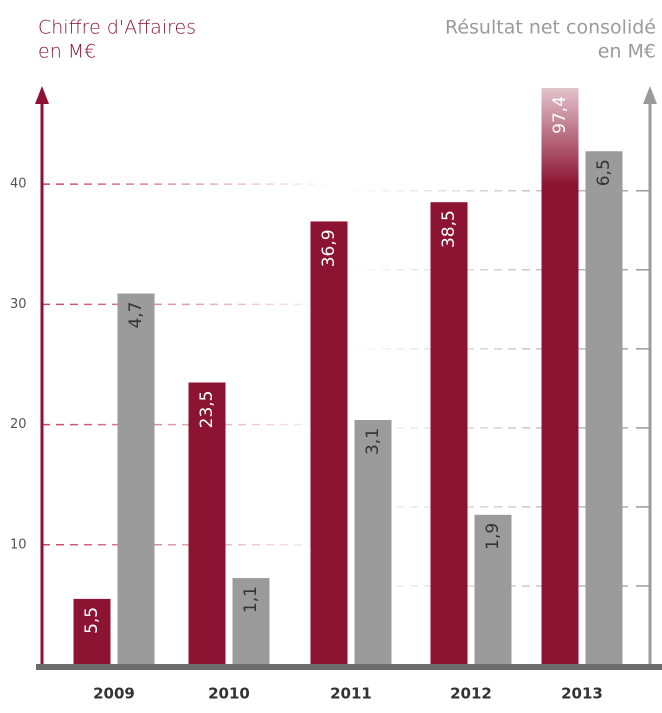  Describe the element at coordinates (18, 424) in the screenshot. I see `y-tick-label: 20` at that location.